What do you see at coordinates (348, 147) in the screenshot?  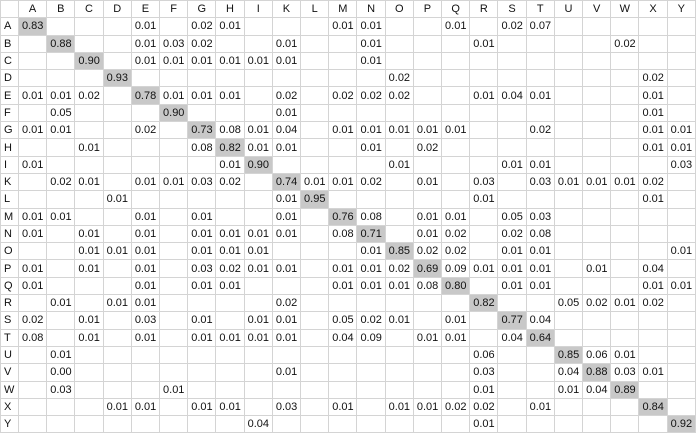 I see `table-row: H 0.01 0.08 0.82 0.01 0.01 0.01 0.02 0.01 0.01` at bounding box center [348, 147].